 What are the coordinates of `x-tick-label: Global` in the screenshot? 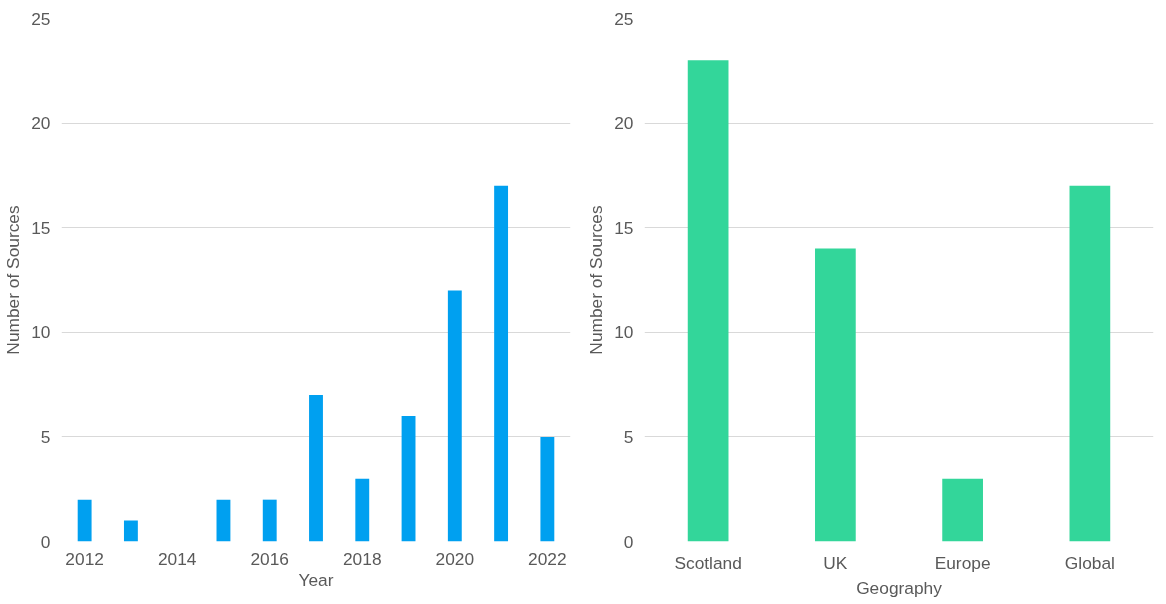 It's located at (1089, 562).